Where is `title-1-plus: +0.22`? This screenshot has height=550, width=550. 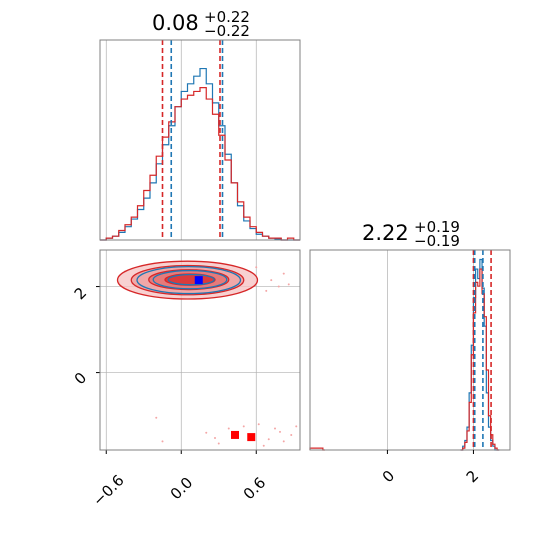 title-1-plus: +0.22 is located at coordinates (227, 17).